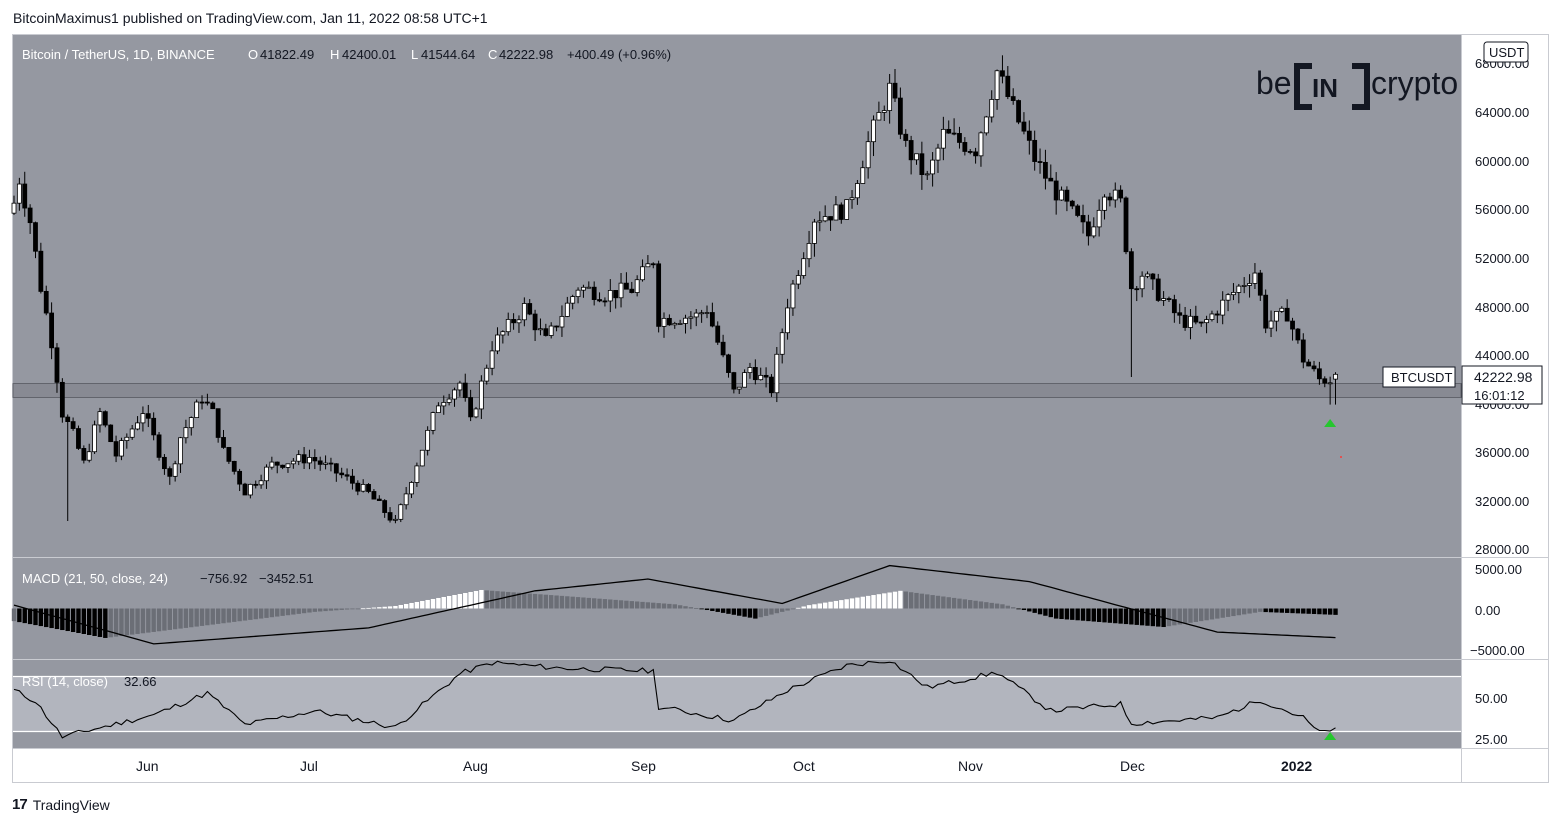 This screenshot has width=1561, height=827. I want to click on last-price-value: 42222.98, so click(1503, 377).